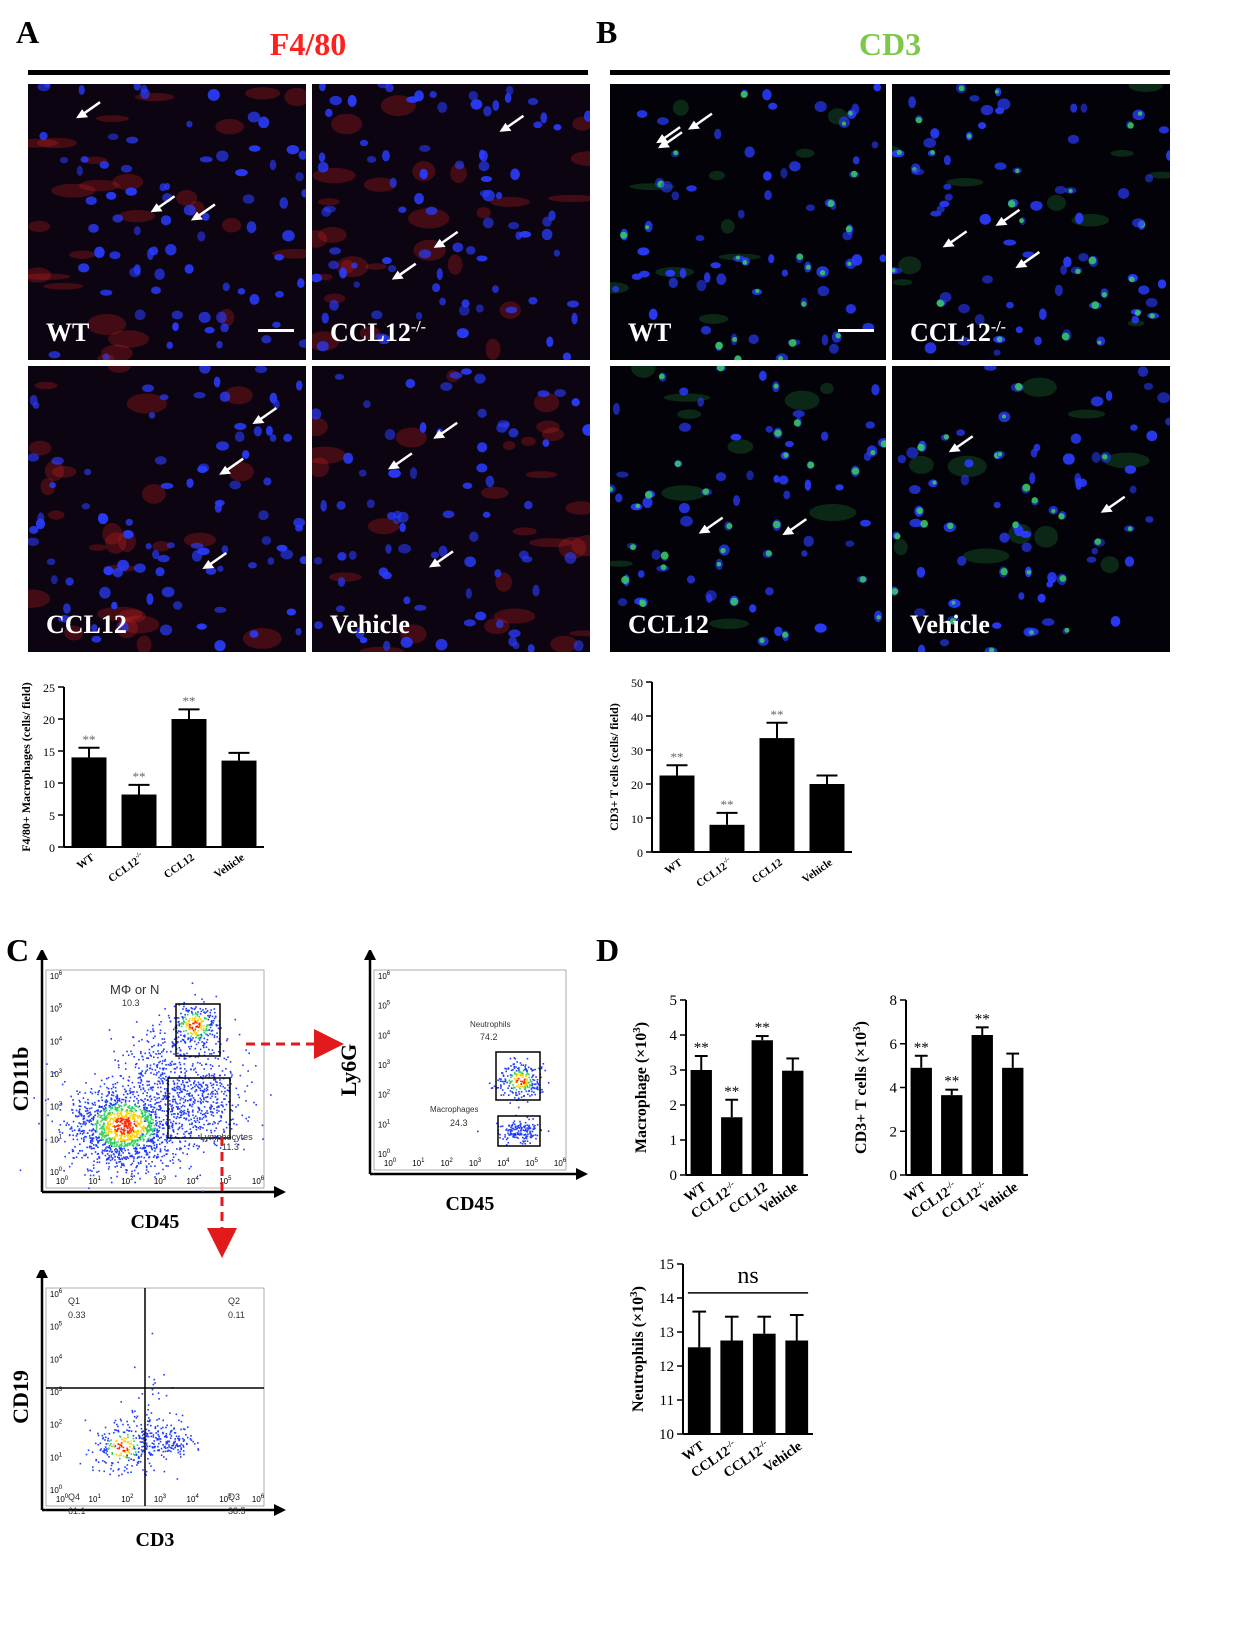  Describe the element at coordinates (640, 1087) in the screenshot. I see `y-axis-label: Macrophage (×103)` at that location.